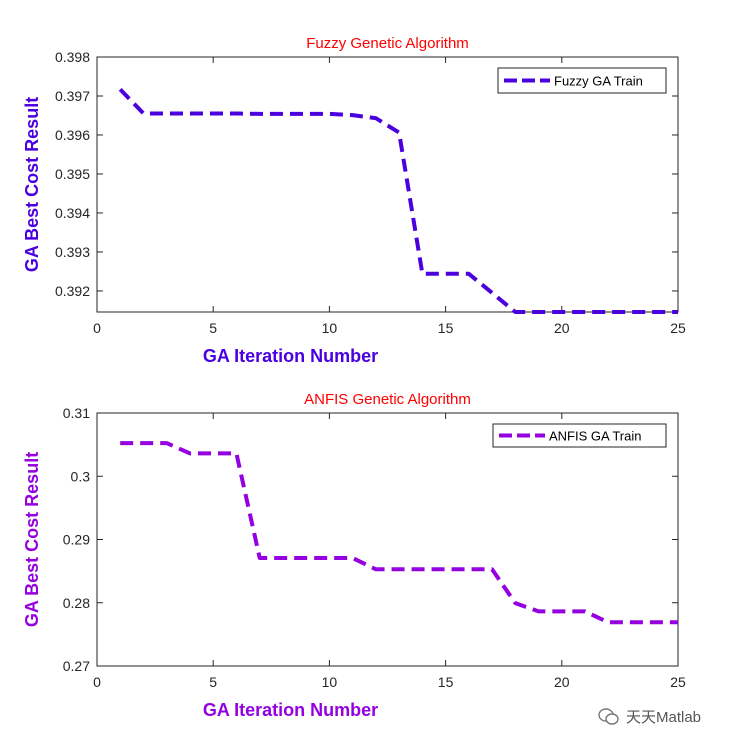 This screenshot has width=750, height=755. Describe the element at coordinates (72, 135) in the screenshot. I see `y-tick-label: 0.396` at that location.